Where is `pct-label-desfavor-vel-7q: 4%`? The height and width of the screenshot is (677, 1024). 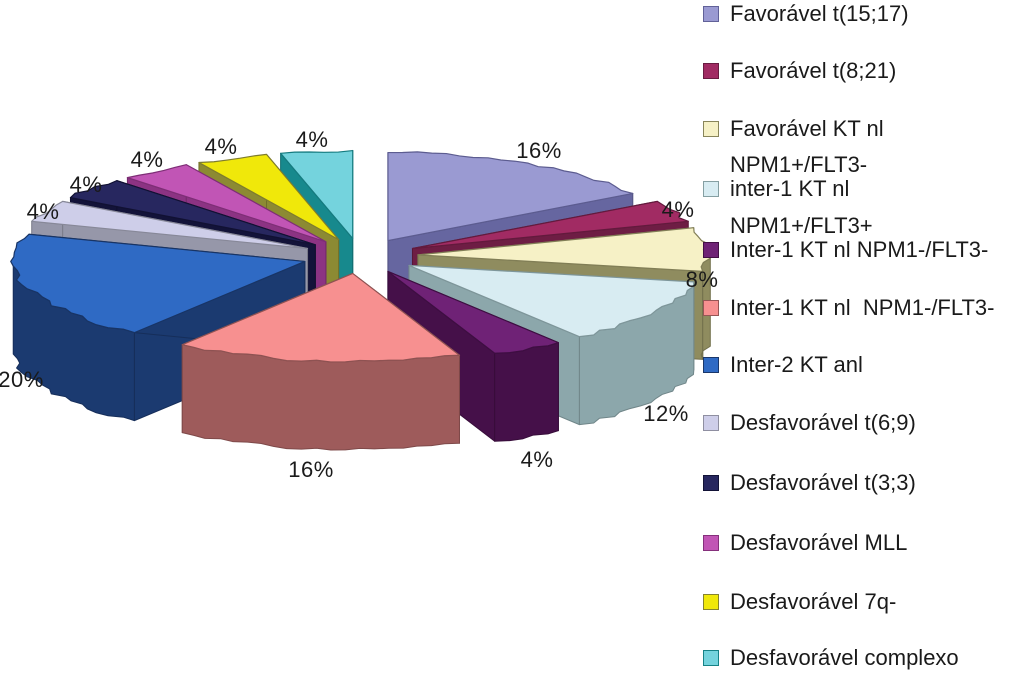 pct-label-desfavor-vel-7q: 4% is located at coordinates (221, 146).